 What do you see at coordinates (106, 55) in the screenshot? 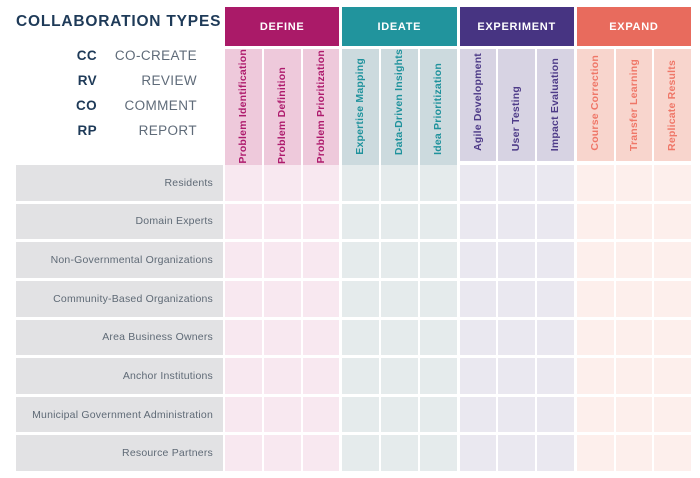
I see `legend-item: CC CO-CREATE` at bounding box center [106, 55].